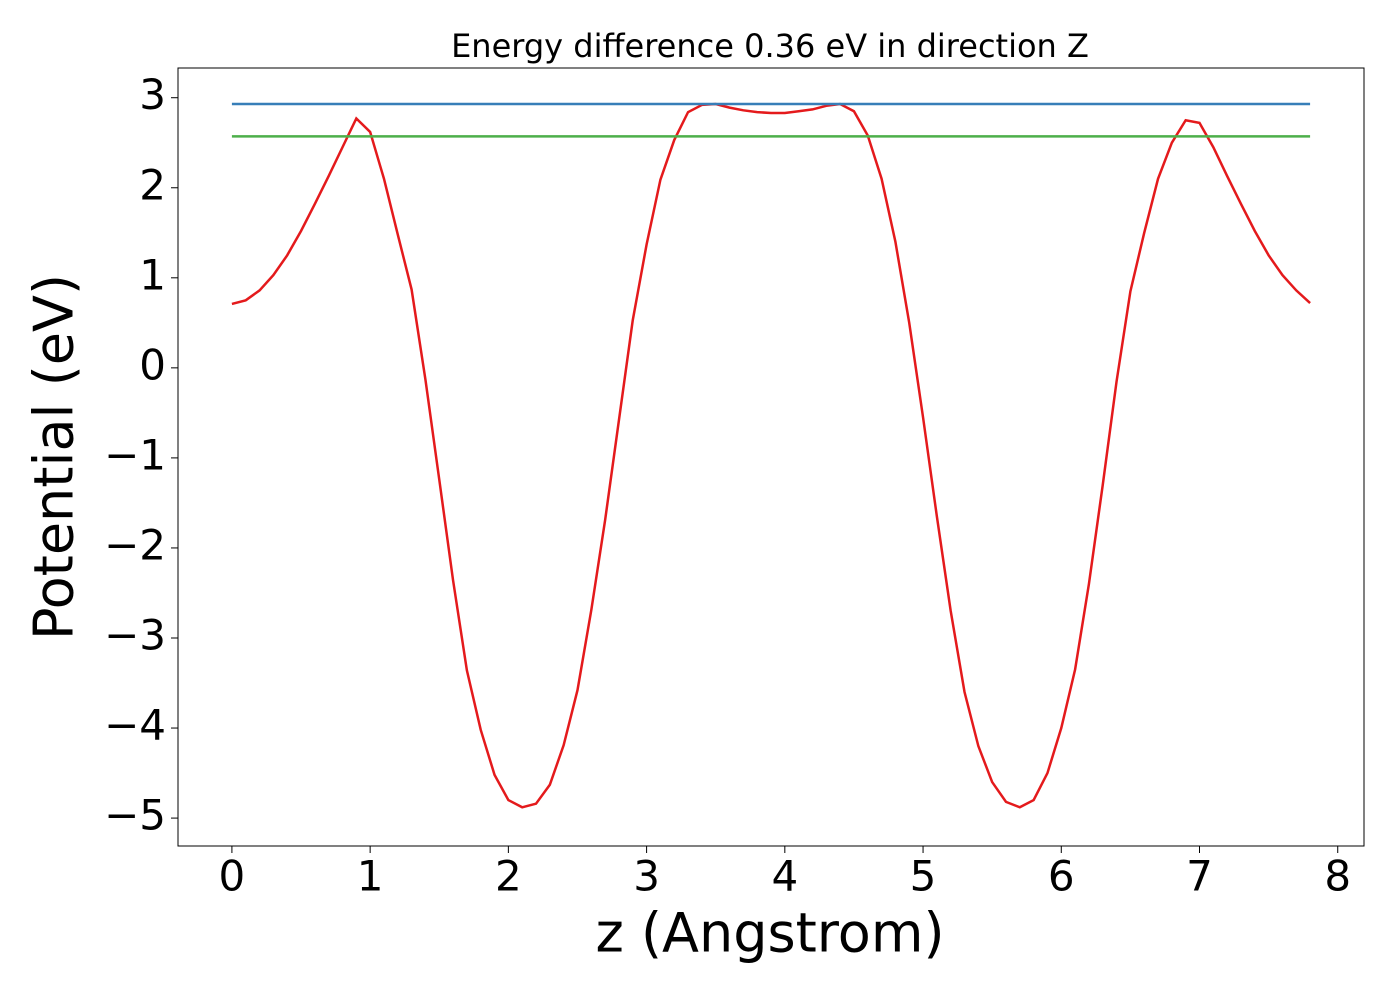  What do you see at coordinates (1199, 876) in the screenshot?
I see `x-tick-label: 7` at bounding box center [1199, 876].